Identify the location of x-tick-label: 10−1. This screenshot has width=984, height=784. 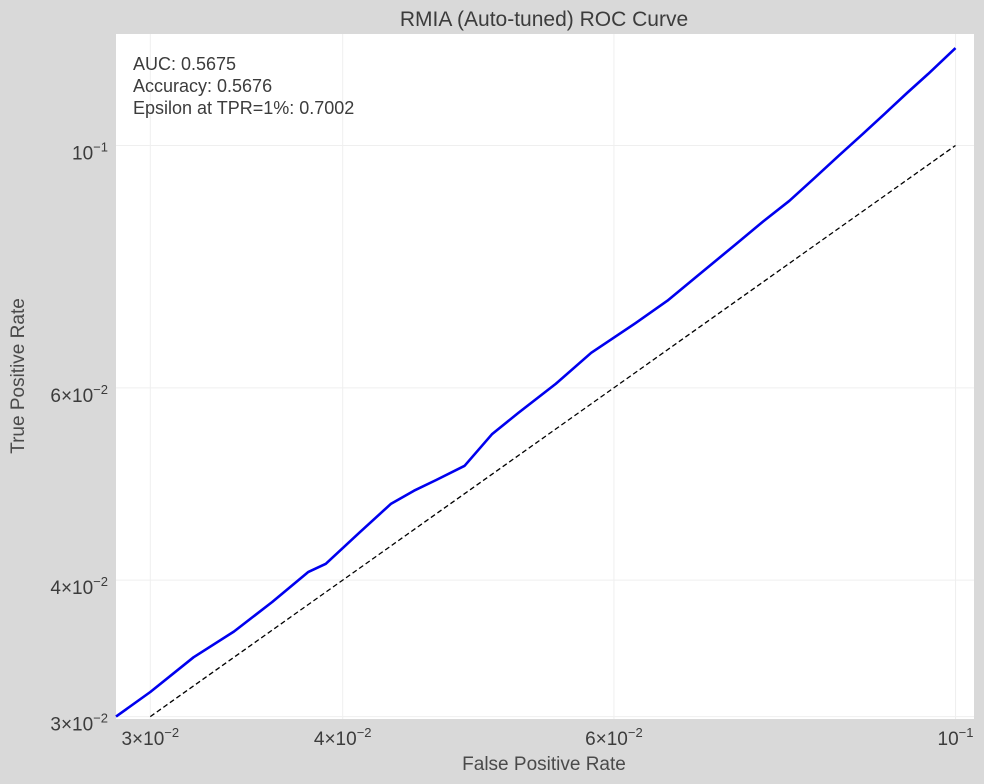
(956, 737).